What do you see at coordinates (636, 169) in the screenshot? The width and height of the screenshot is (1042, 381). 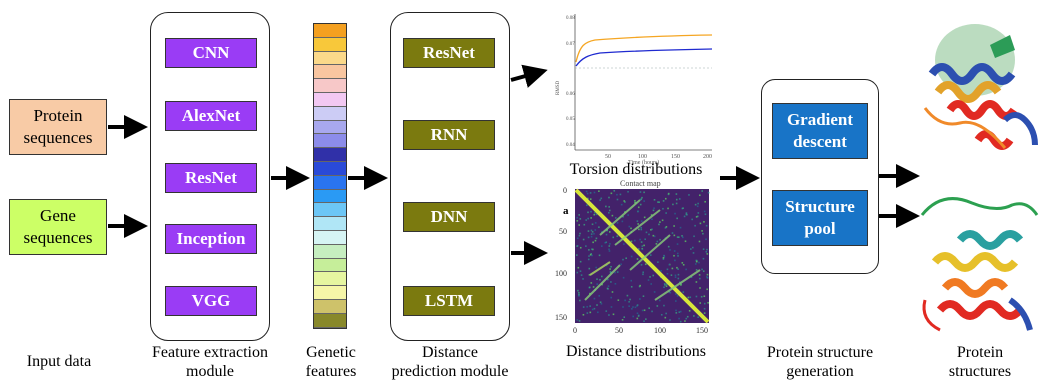 I see `torsion-caption: Torsion distributions` at bounding box center [636, 169].